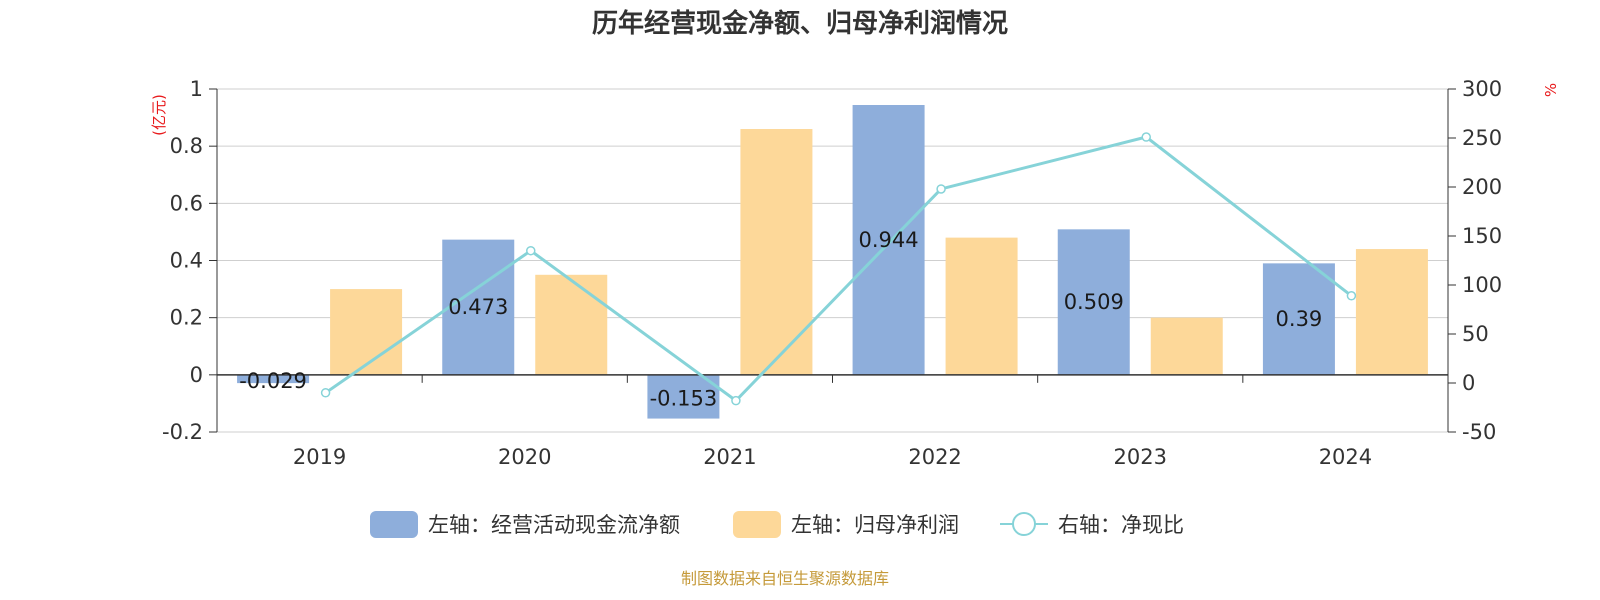  Describe the element at coordinates (1024, 524) in the screenshot. I see `legend-marker` at that location.